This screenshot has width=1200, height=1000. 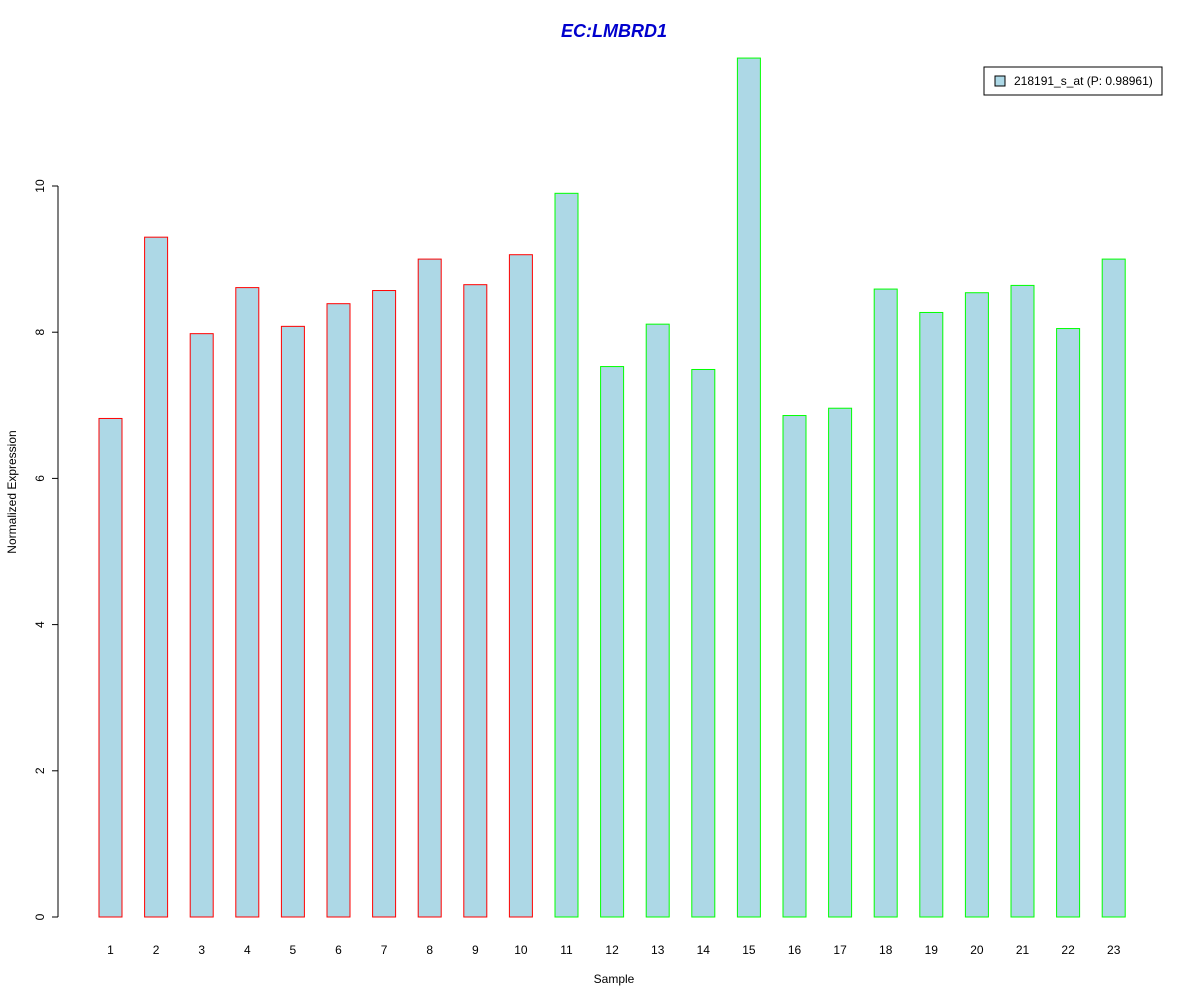 What do you see at coordinates (1000, 81) in the screenshot?
I see `legend-swatch` at bounding box center [1000, 81].